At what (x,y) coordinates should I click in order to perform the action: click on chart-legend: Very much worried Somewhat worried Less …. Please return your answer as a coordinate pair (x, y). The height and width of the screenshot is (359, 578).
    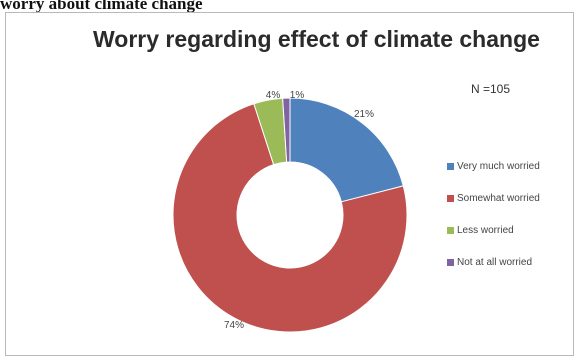
    Looking at the image, I should click on (493, 224).